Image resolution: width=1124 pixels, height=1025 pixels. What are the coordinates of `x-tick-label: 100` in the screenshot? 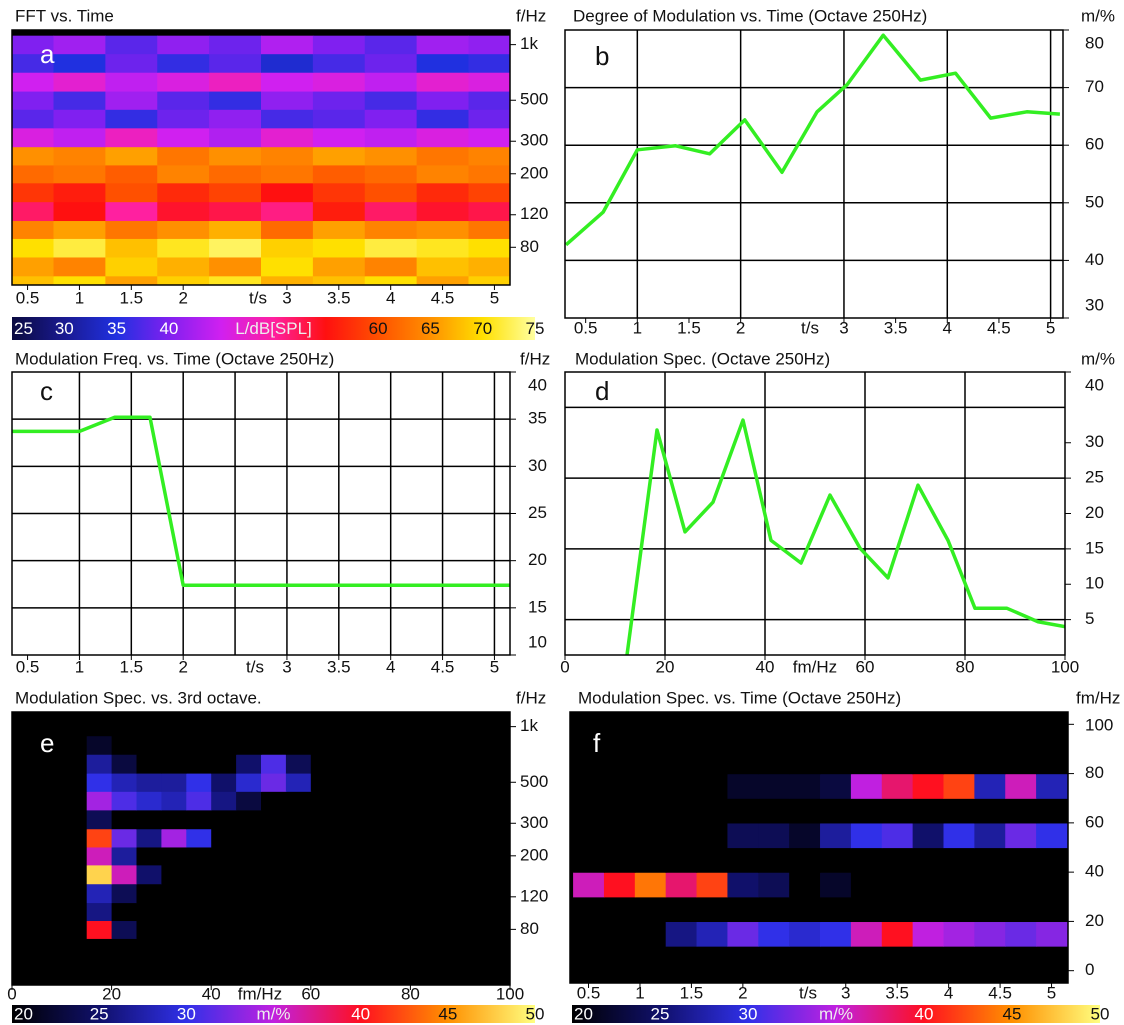 It's located at (510, 993).